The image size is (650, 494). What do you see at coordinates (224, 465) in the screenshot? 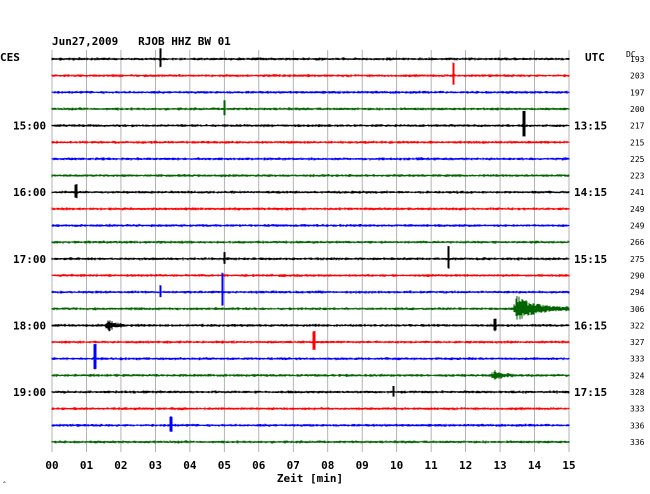
I see `x-tick-05: 05` at bounding box center [224, 465].